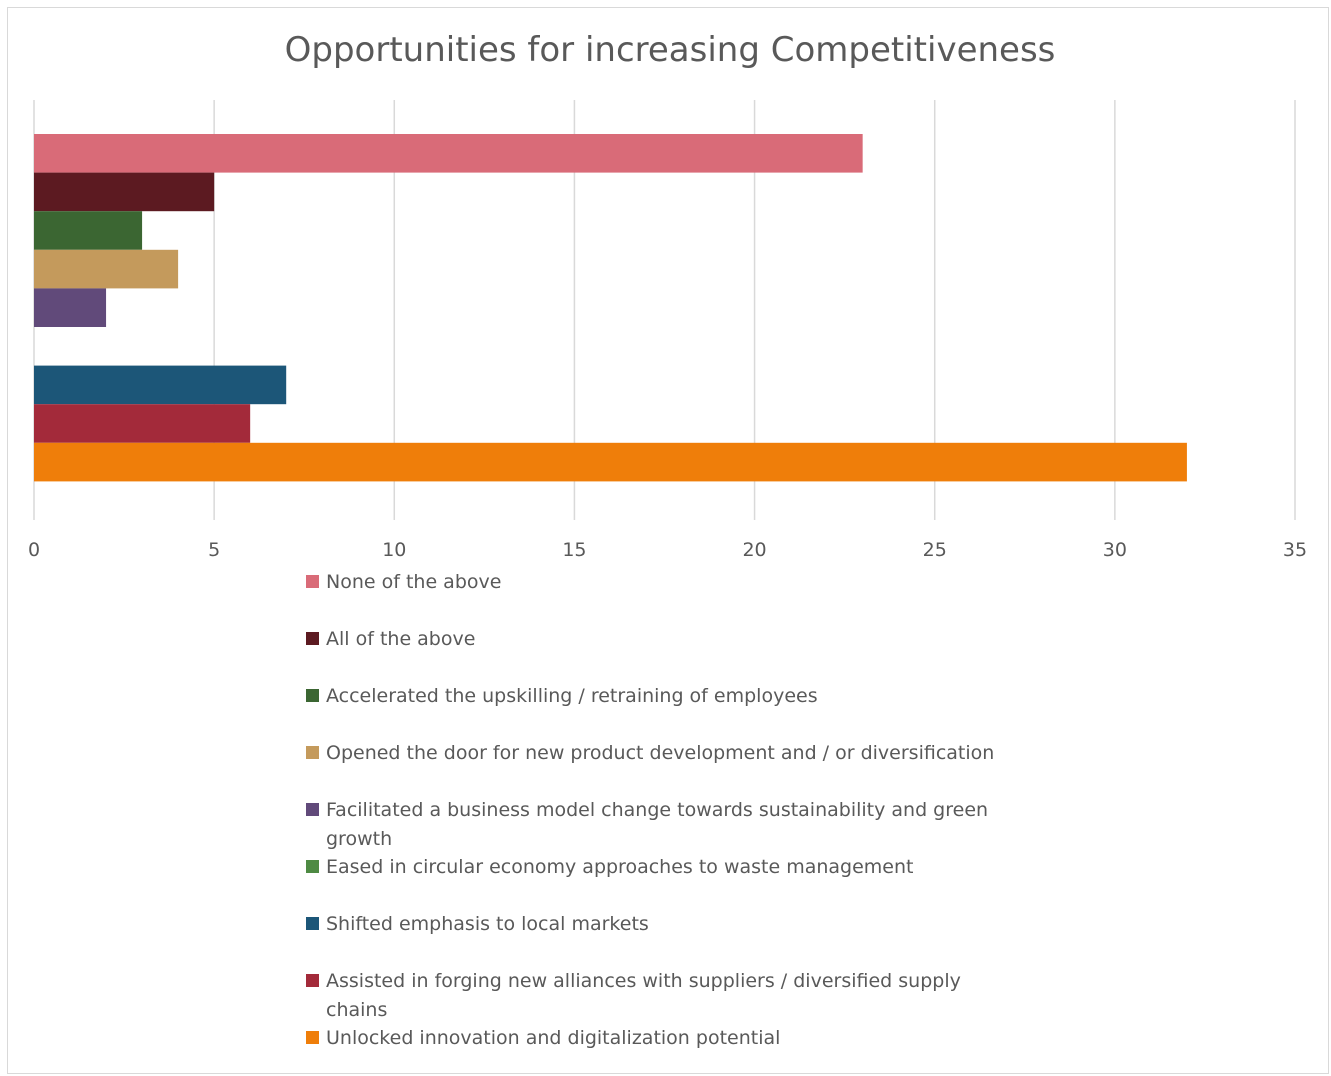 This screenshot has height=1076, width=1331. What do you see at coordinates (661, 639) in the screenshot?
I see `legend-item: All of the above` at bounding box center [661, 639].